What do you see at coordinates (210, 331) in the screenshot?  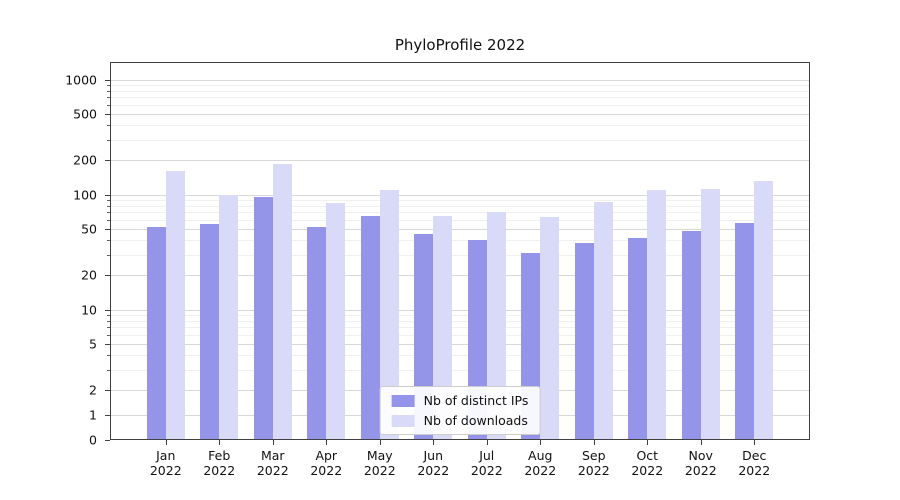 I see `bar-nb-of-distinct-ips-feb-2022` at bounding box center [210, 331].